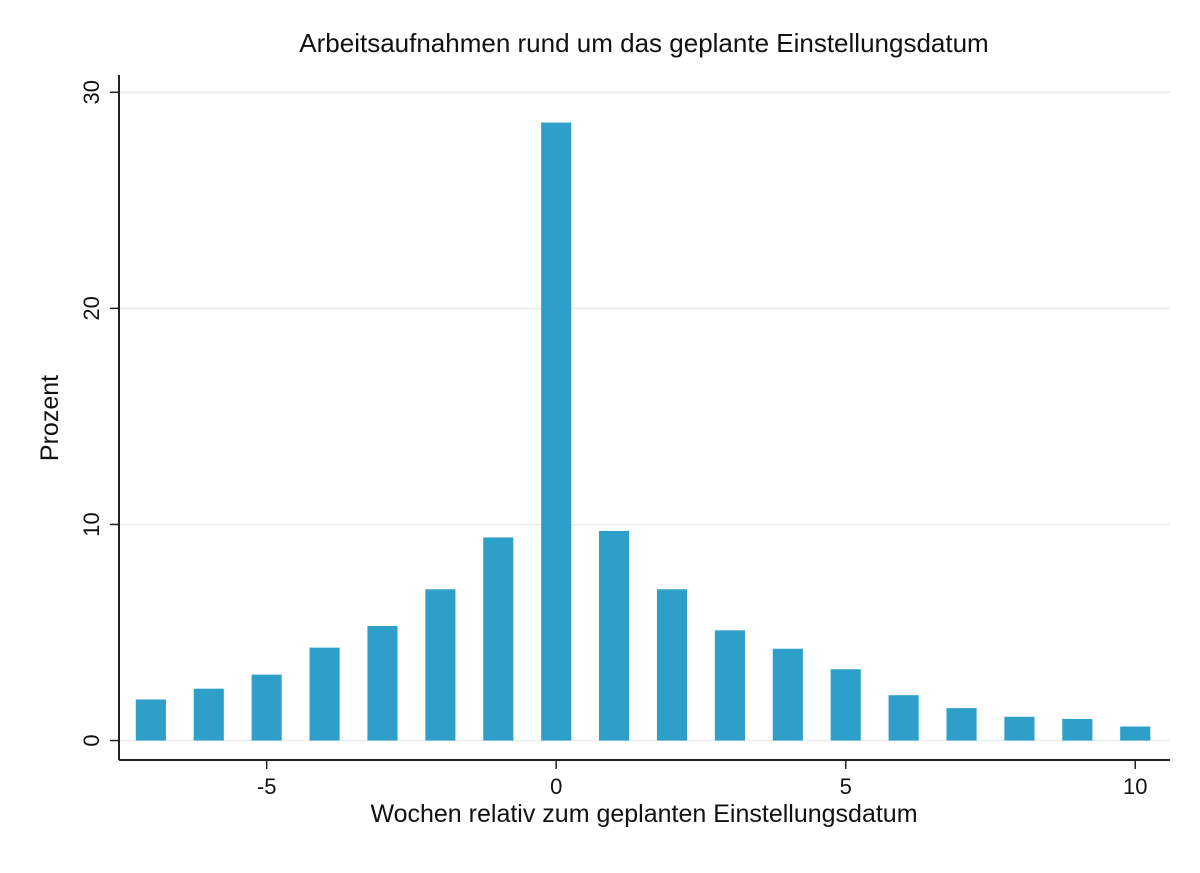  What do you see at coordinates (50, 418) in the screenshot?
I see `y-axis-label: Prozent` at bounding box center [50, 418].